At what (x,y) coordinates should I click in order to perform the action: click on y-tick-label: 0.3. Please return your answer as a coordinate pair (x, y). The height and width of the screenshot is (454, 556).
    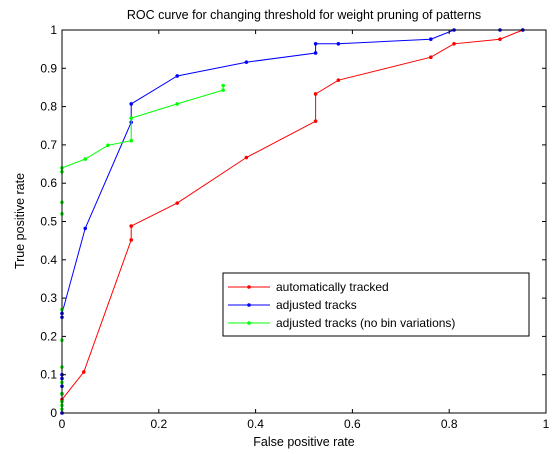
    Looking at the image, I should click on (48, 298).